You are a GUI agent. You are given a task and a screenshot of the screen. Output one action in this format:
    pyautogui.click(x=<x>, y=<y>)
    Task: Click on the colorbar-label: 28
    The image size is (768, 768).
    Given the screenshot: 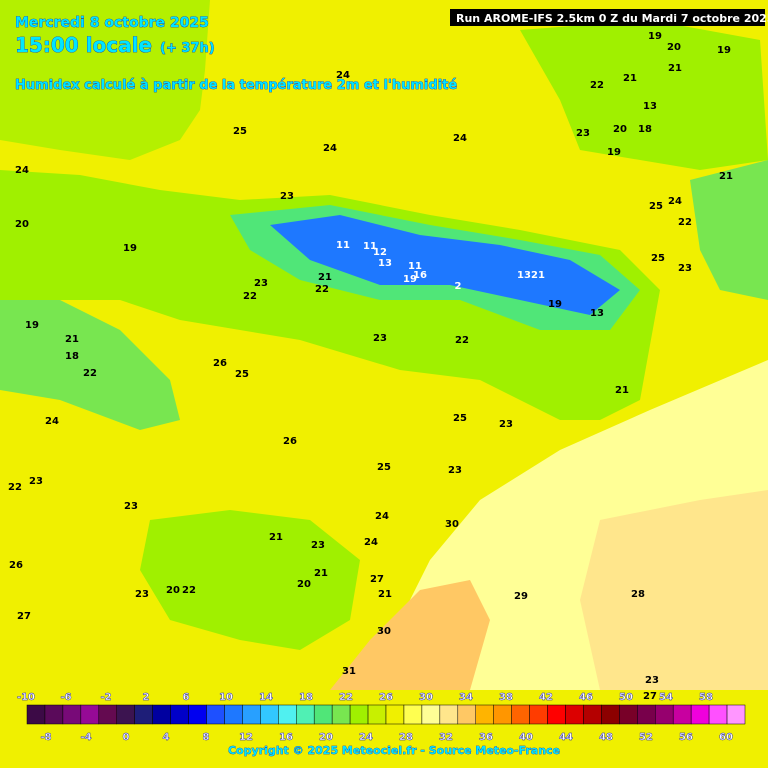 What is the action you would take?
    pyautogui.click(x=406, y=737)
    